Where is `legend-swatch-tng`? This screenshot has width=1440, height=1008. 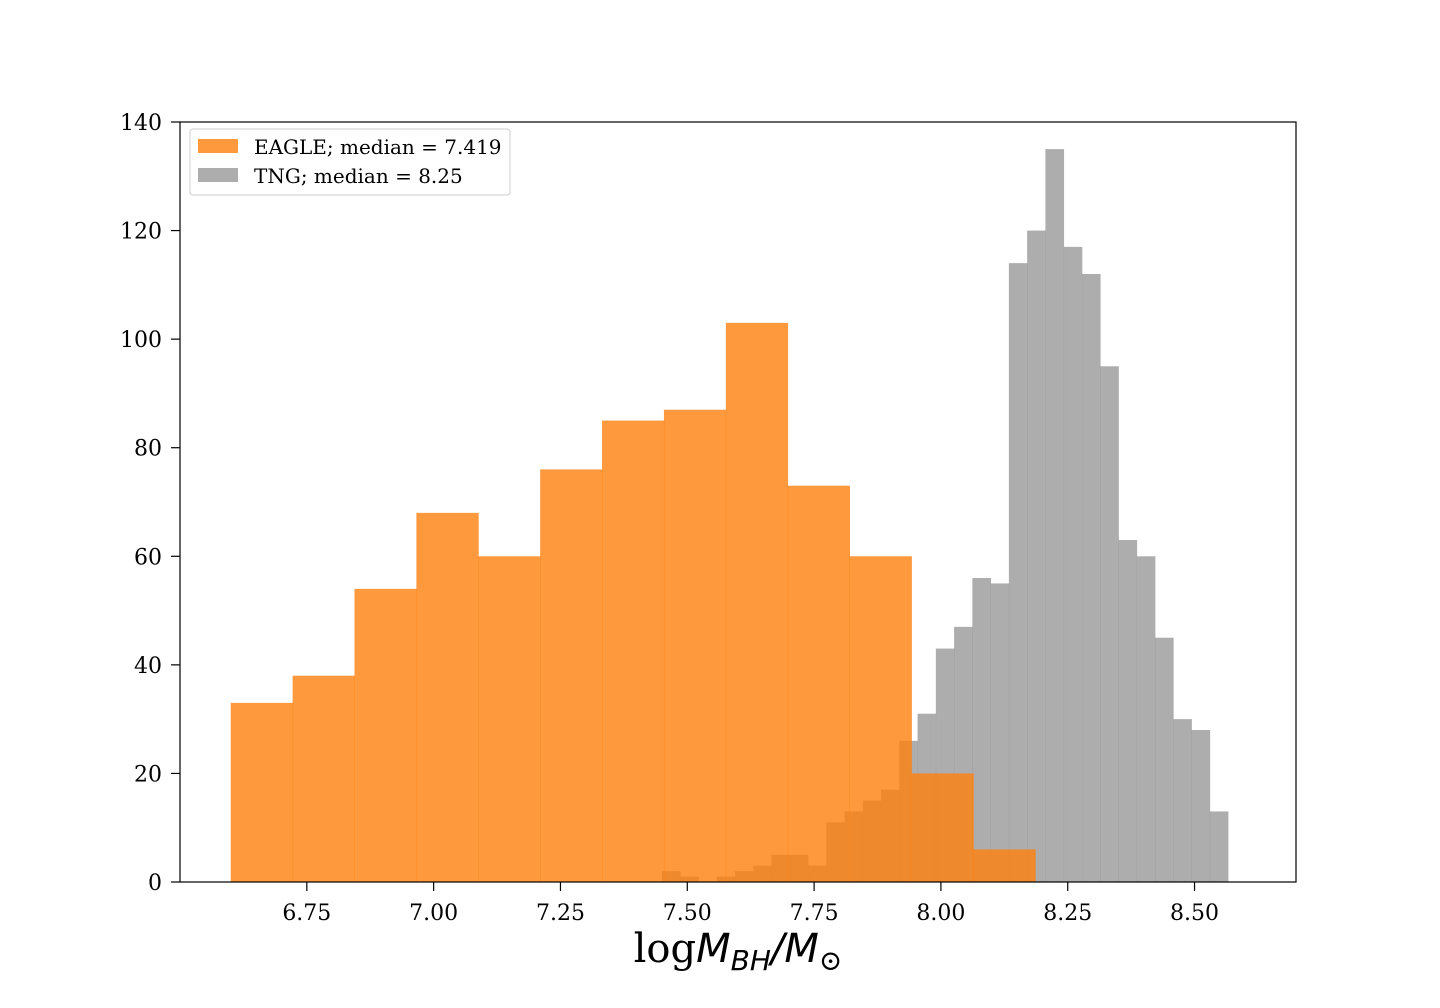
legend-swatch-tng is located at coordinates (218, 175).